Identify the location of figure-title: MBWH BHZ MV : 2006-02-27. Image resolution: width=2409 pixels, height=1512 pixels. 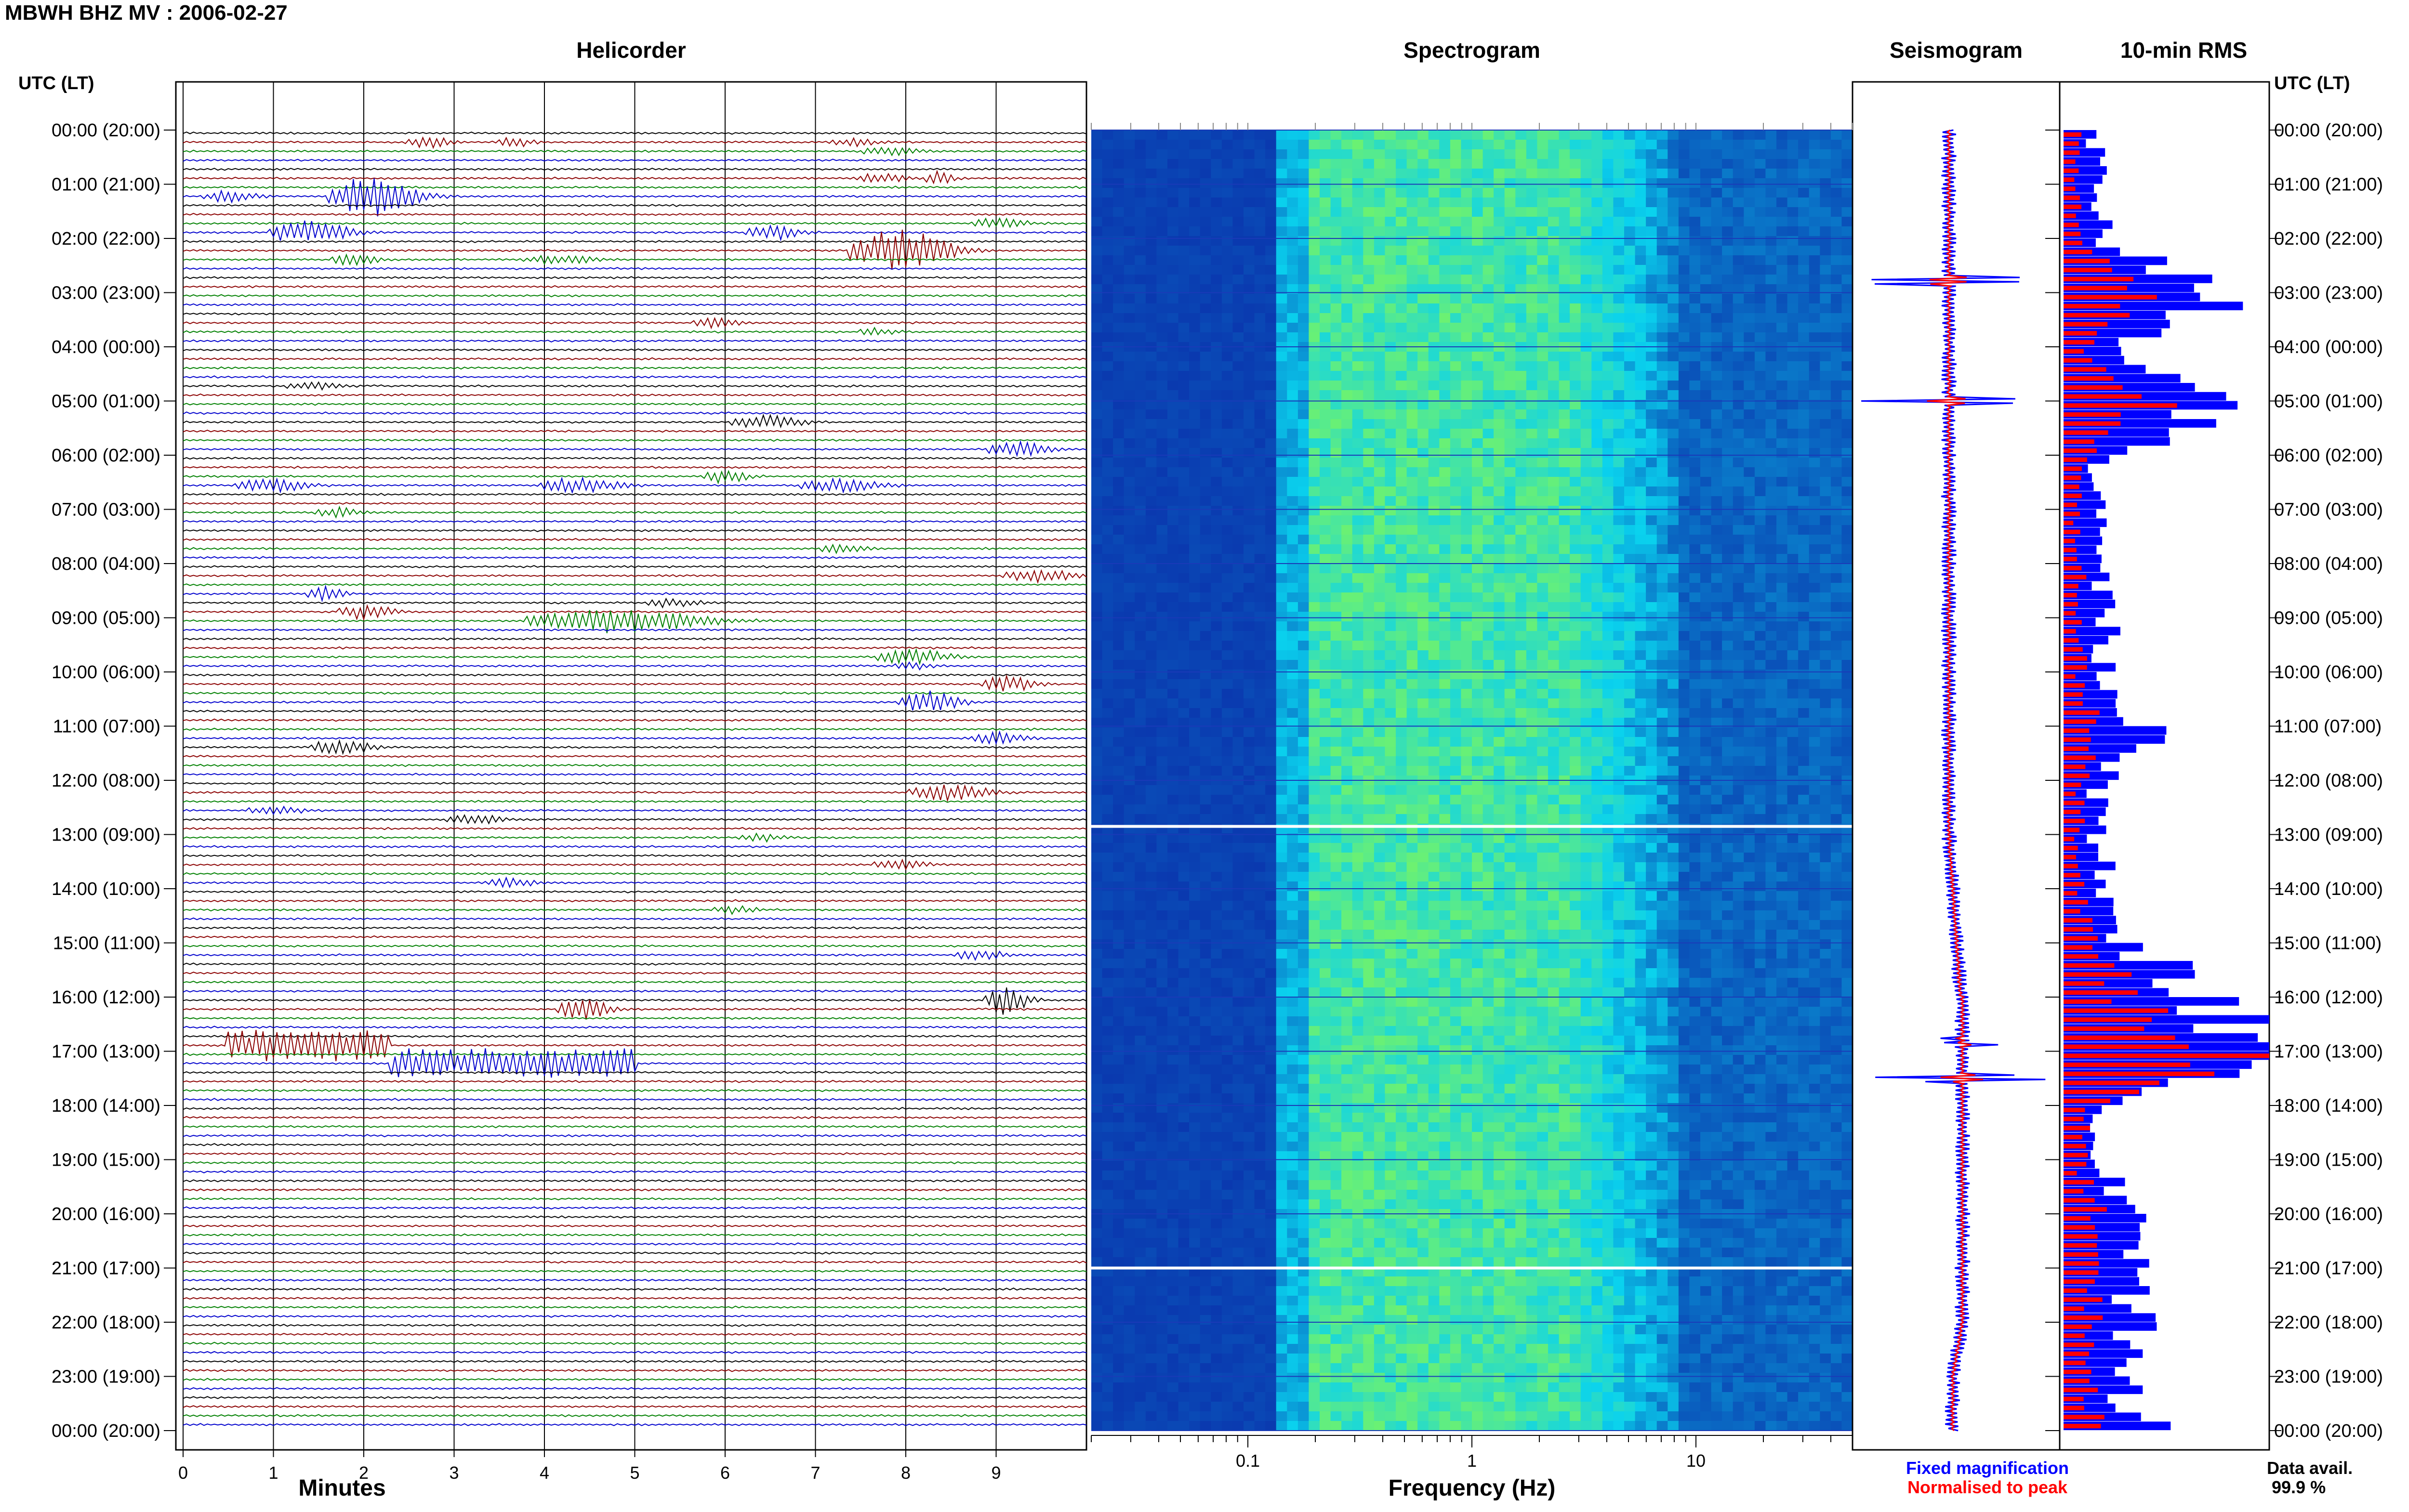
(146, 13).